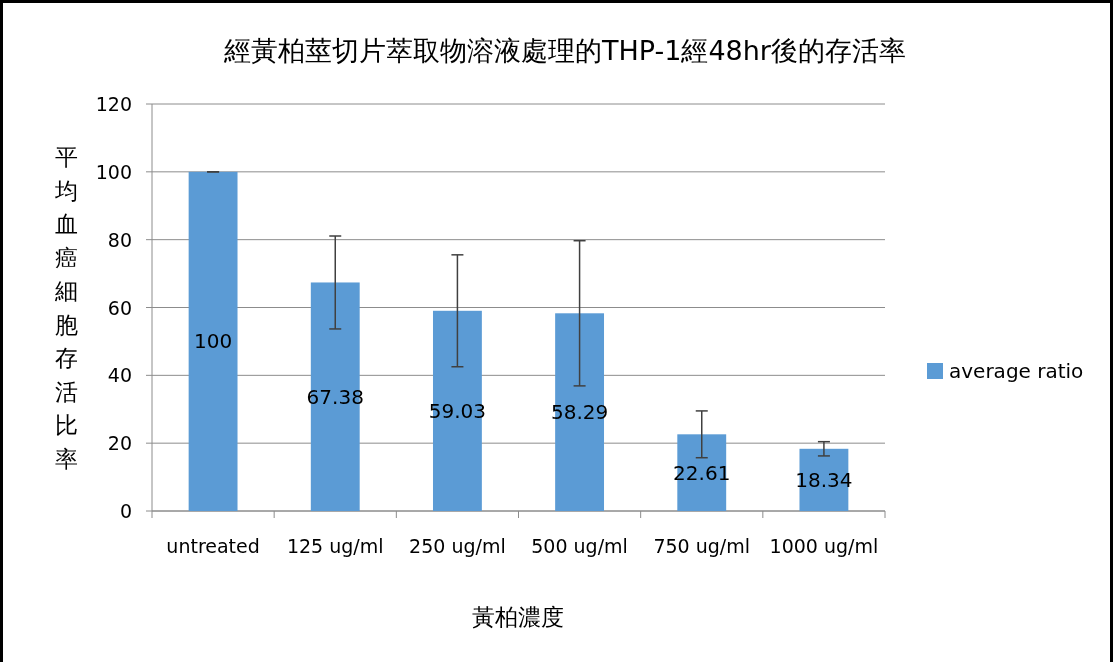 The width and height of the screenshot is (1116, 662). What do you see at coordinates (119, 239) in the screenshot?
I see `y-tick-label: 80` at bounding box center [119, 239].